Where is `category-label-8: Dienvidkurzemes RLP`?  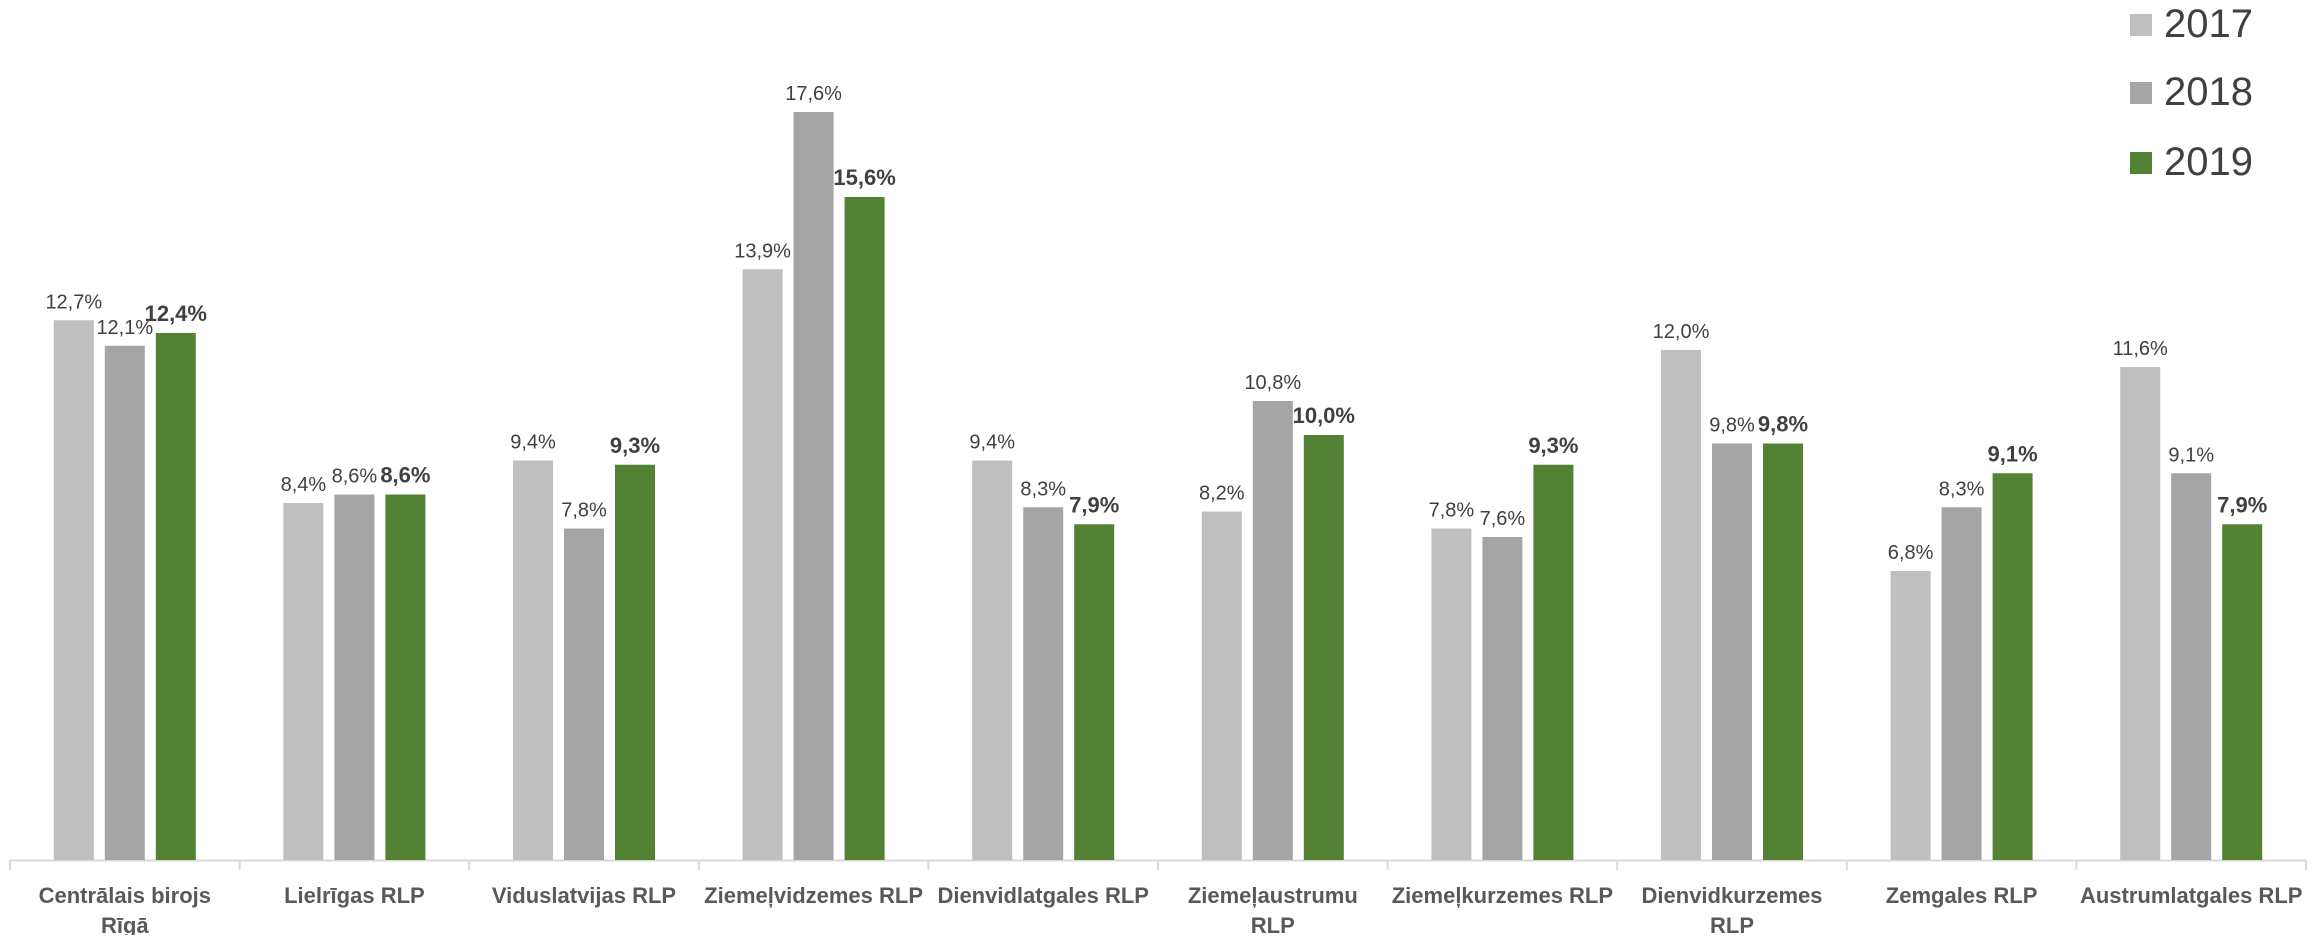 category-label-8: Dienvidkurzemes RLP is located at coordinates (1732, 909).